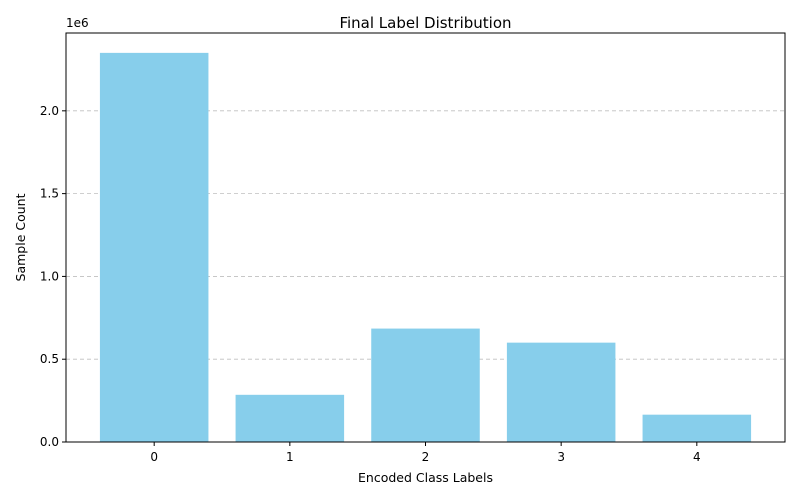  I want to click on y-axis-offset-label: 1e6, so click(77, 23).